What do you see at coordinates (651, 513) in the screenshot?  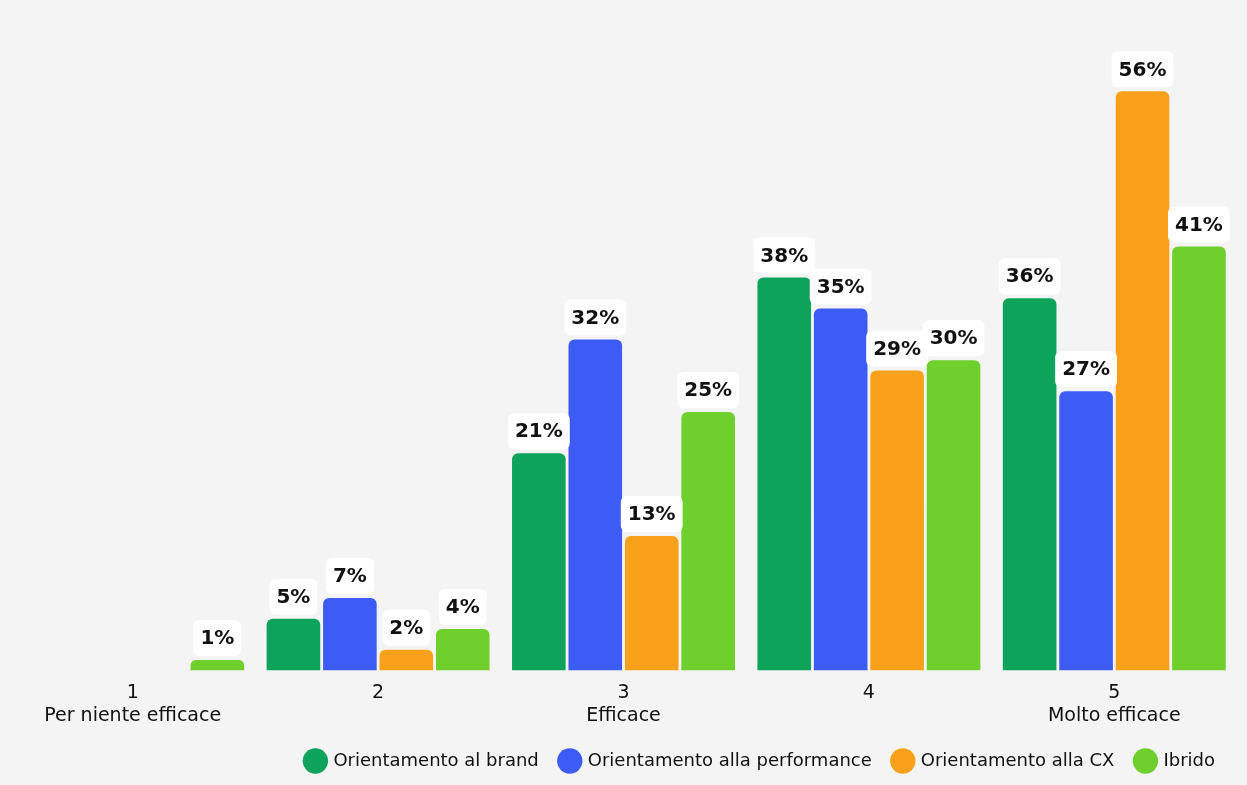 I see `data-label: 13%` at bounding box center [651, 513].